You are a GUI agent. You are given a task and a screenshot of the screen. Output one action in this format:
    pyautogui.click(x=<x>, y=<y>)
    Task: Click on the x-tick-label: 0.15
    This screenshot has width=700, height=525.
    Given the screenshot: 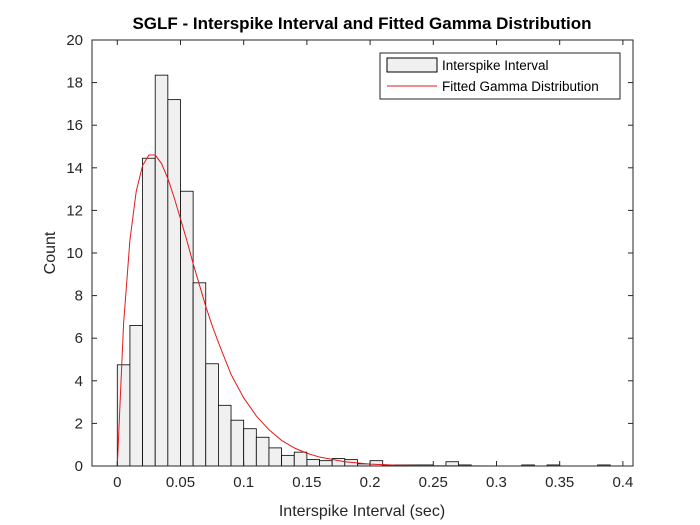 What is the action you would take?
    pyautogui.click(x=306, y=482)
    